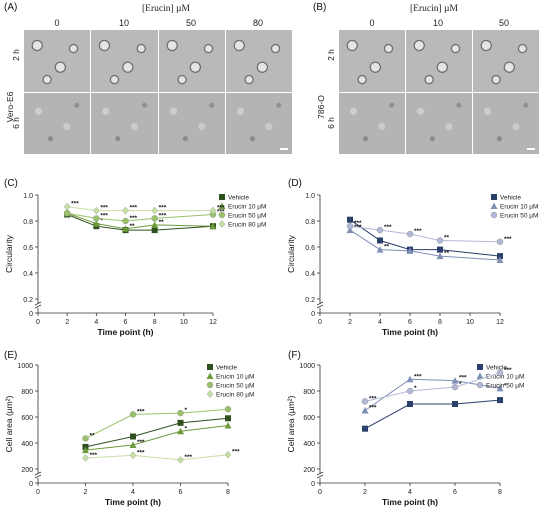 The width and height of the screenshot is (546, 517). I want to click on y-tick-label: 0.8, so click(28, 222).